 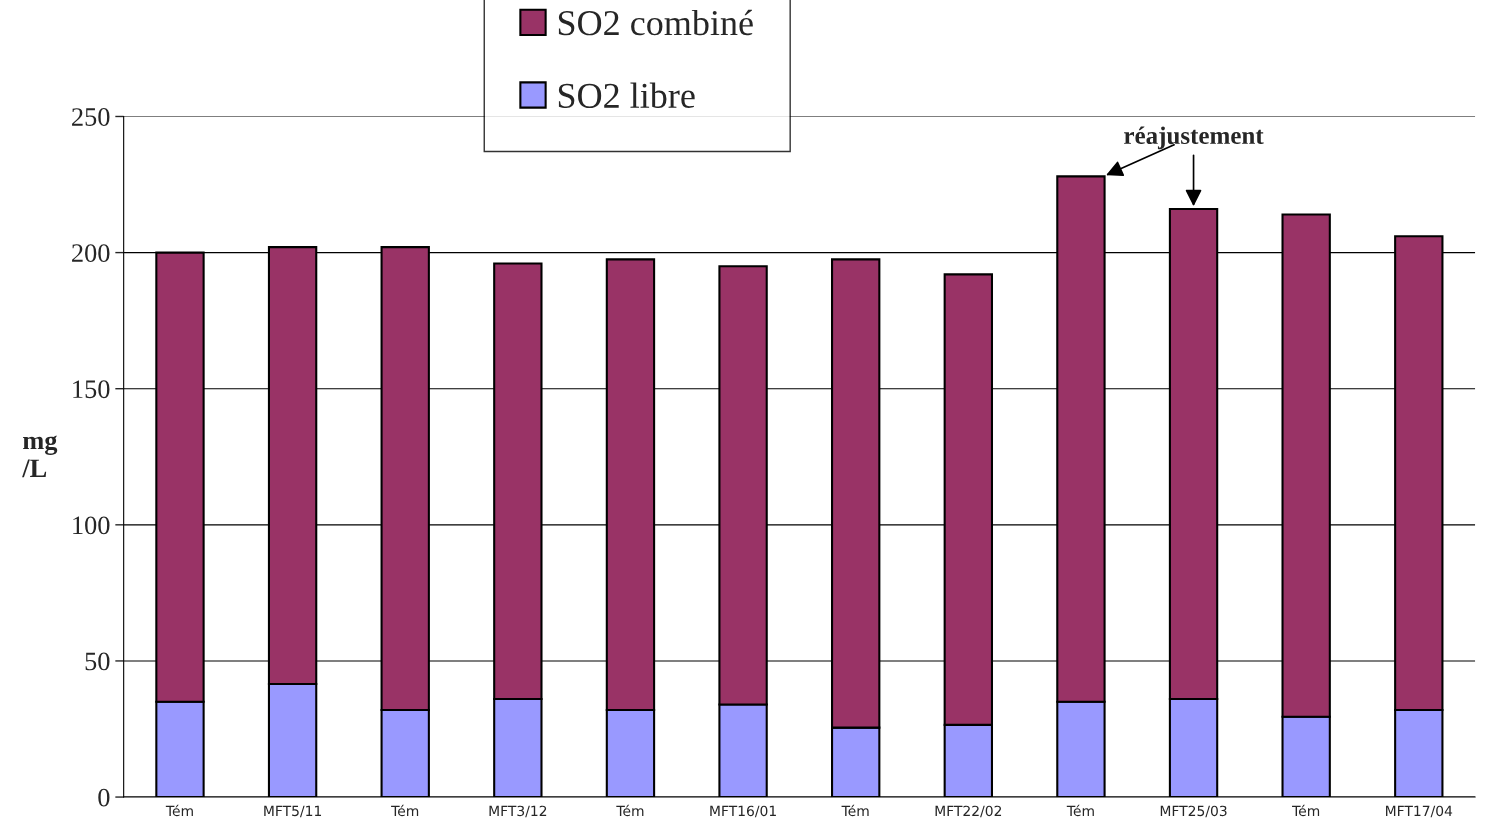 What do you see at coordinates (1419, 811) in the screenshot?
I see `x-tick-label: MFT17/04` at bounding box center [1419, 811].